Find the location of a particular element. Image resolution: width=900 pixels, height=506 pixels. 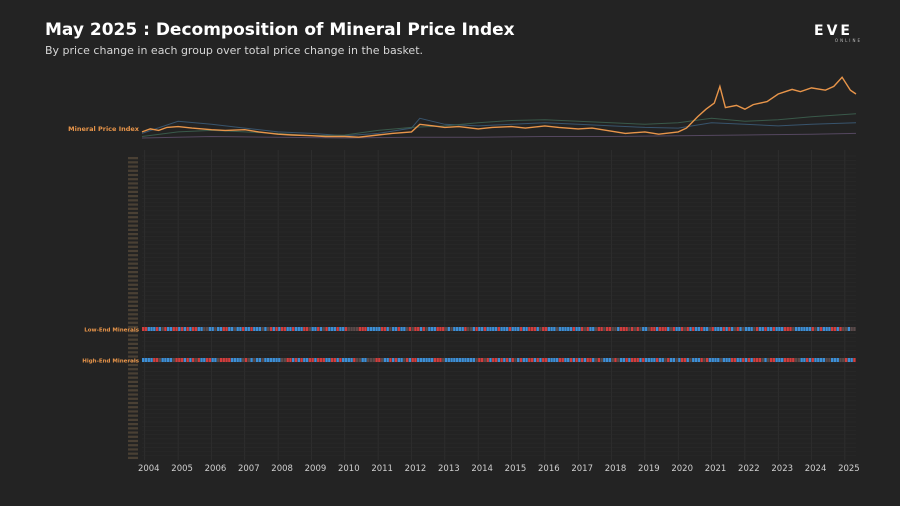

x-tick-label: 2024 is located at coordinates (816, 469).